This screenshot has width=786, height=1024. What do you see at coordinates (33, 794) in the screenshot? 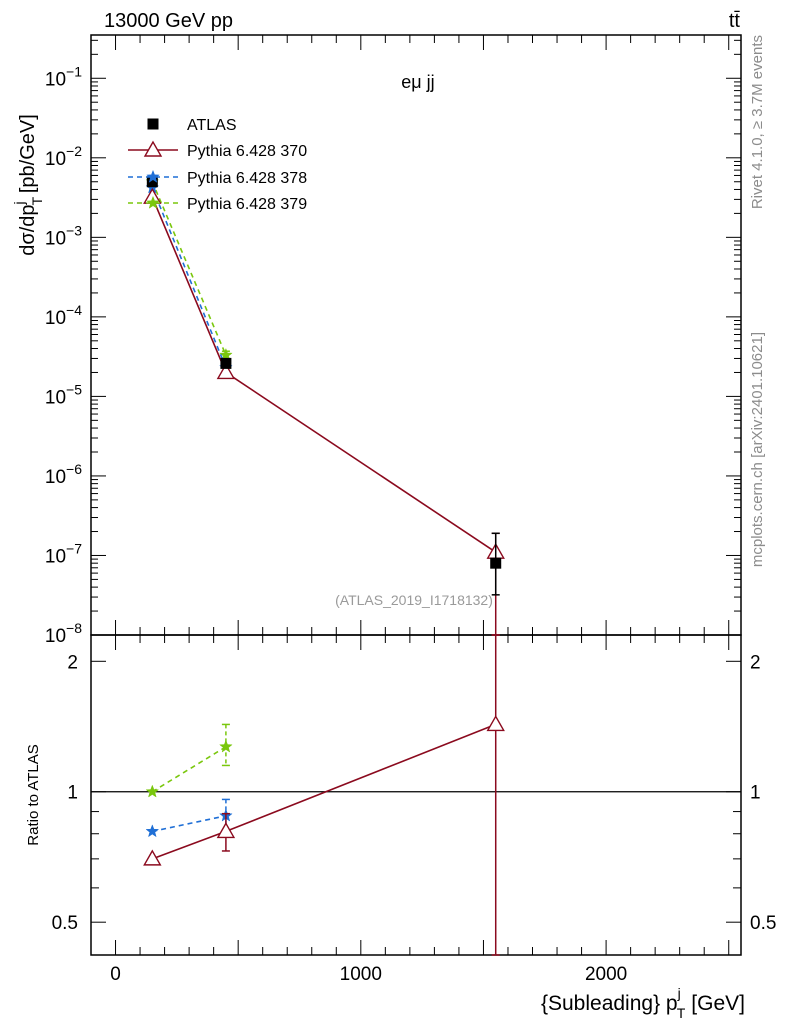
I see `ratio-y-label: Ratio to ATLAS` at bounding box center [33, 794].